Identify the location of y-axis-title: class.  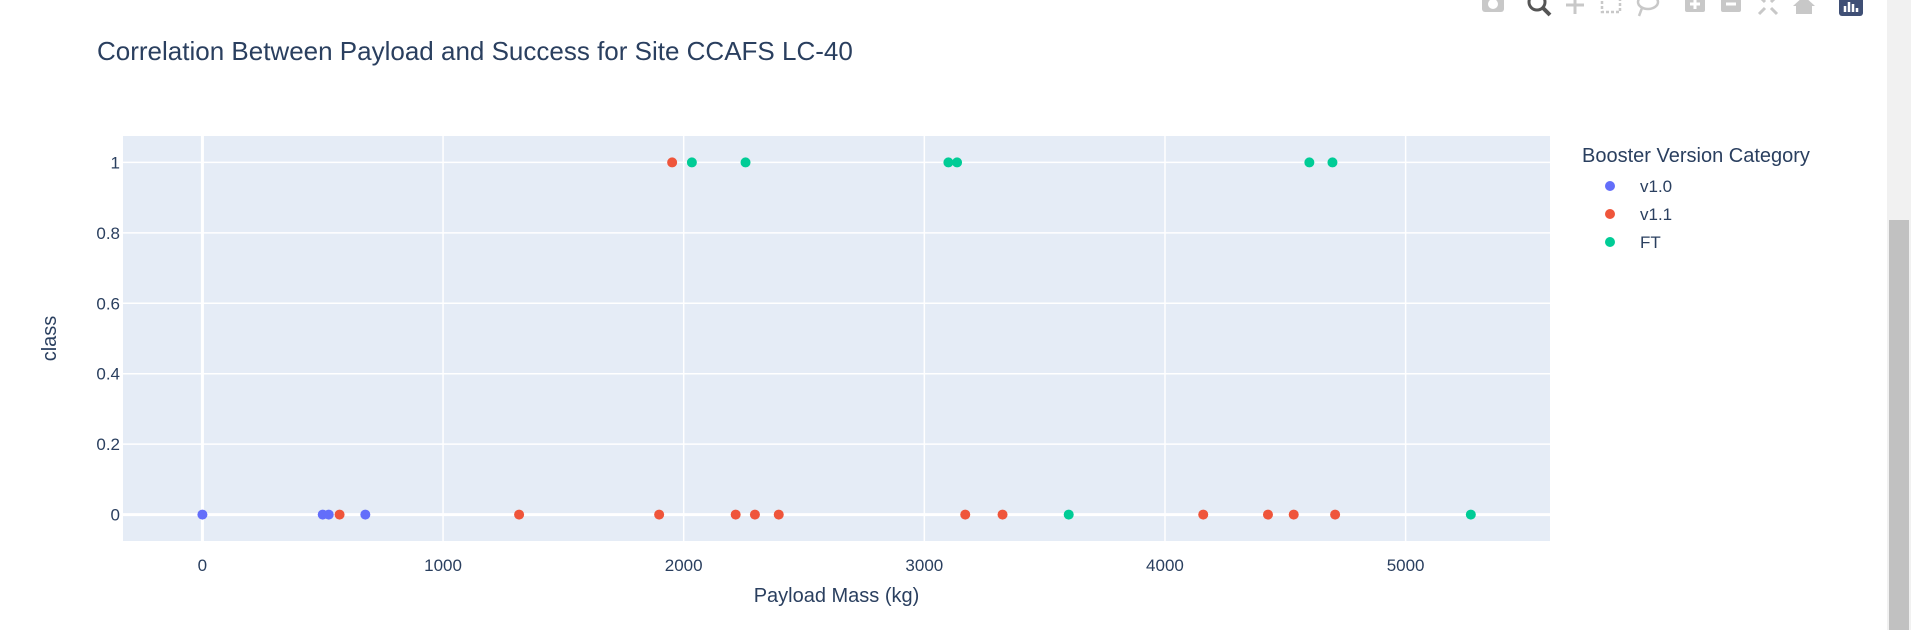
(50, 339).